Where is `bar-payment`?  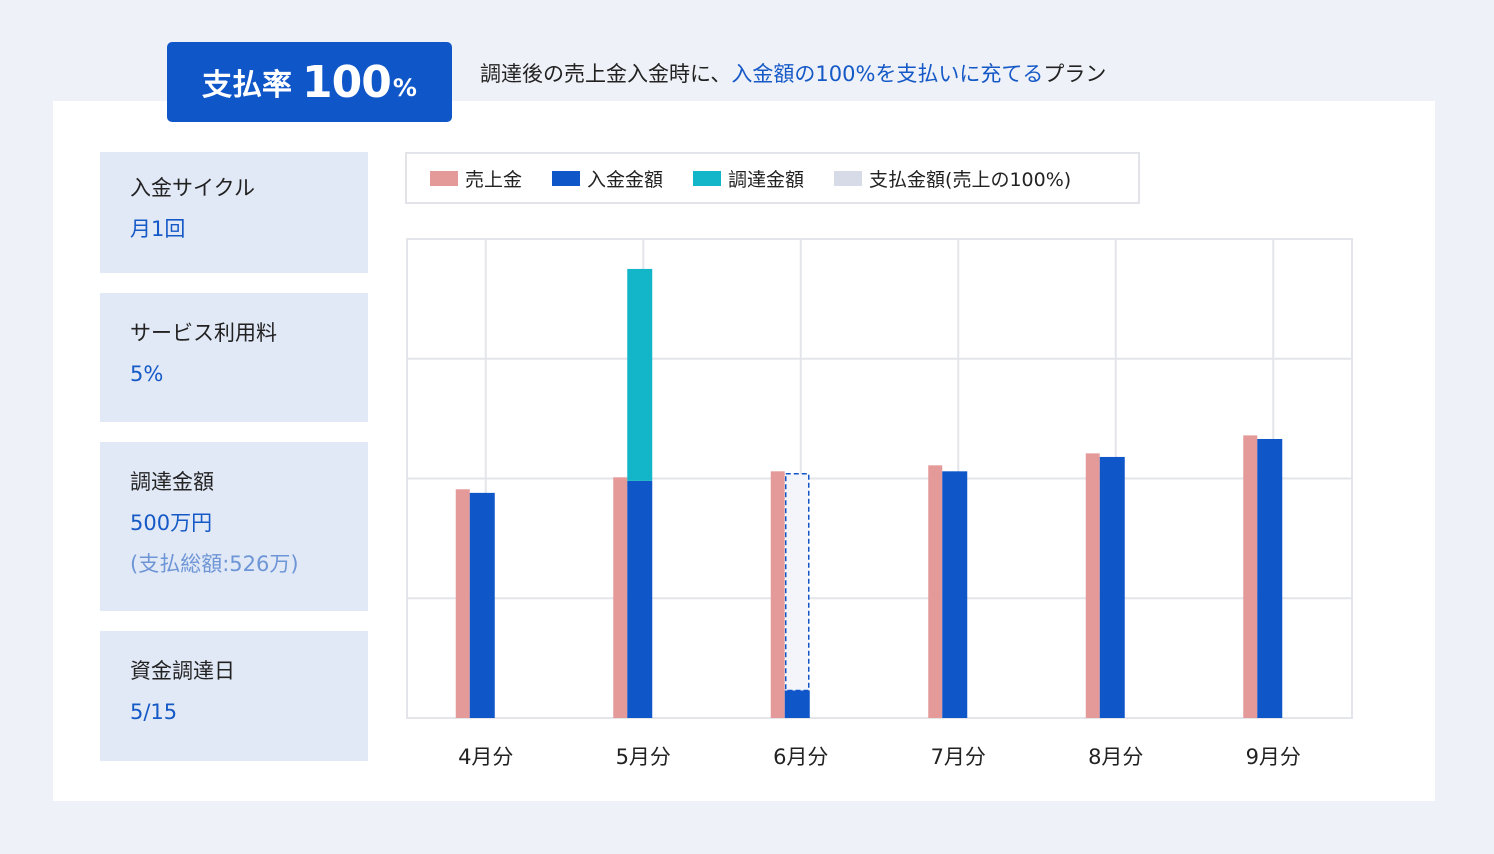 bar-payment is located at coordinates (797, 582).